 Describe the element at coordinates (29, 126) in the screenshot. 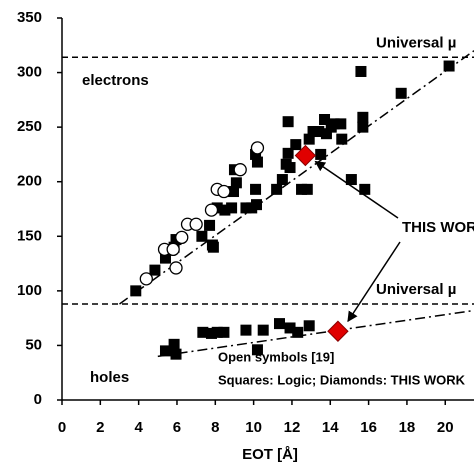

I see `y-tick-label: 250` at that location.